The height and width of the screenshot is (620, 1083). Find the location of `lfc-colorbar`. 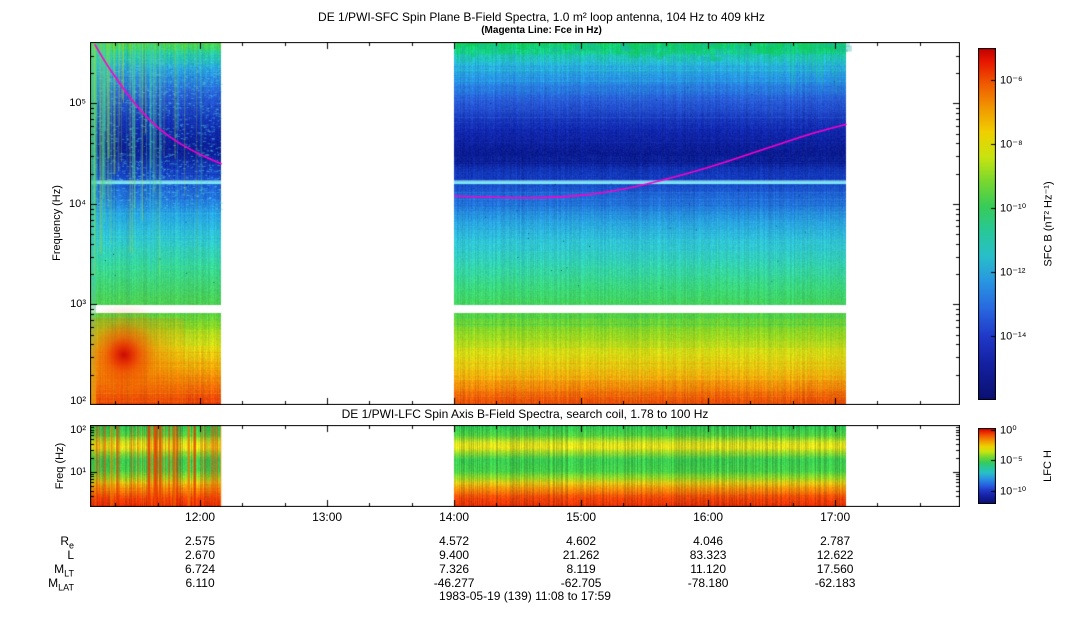

lfc-colorbar is located at coordinates (987, 466).